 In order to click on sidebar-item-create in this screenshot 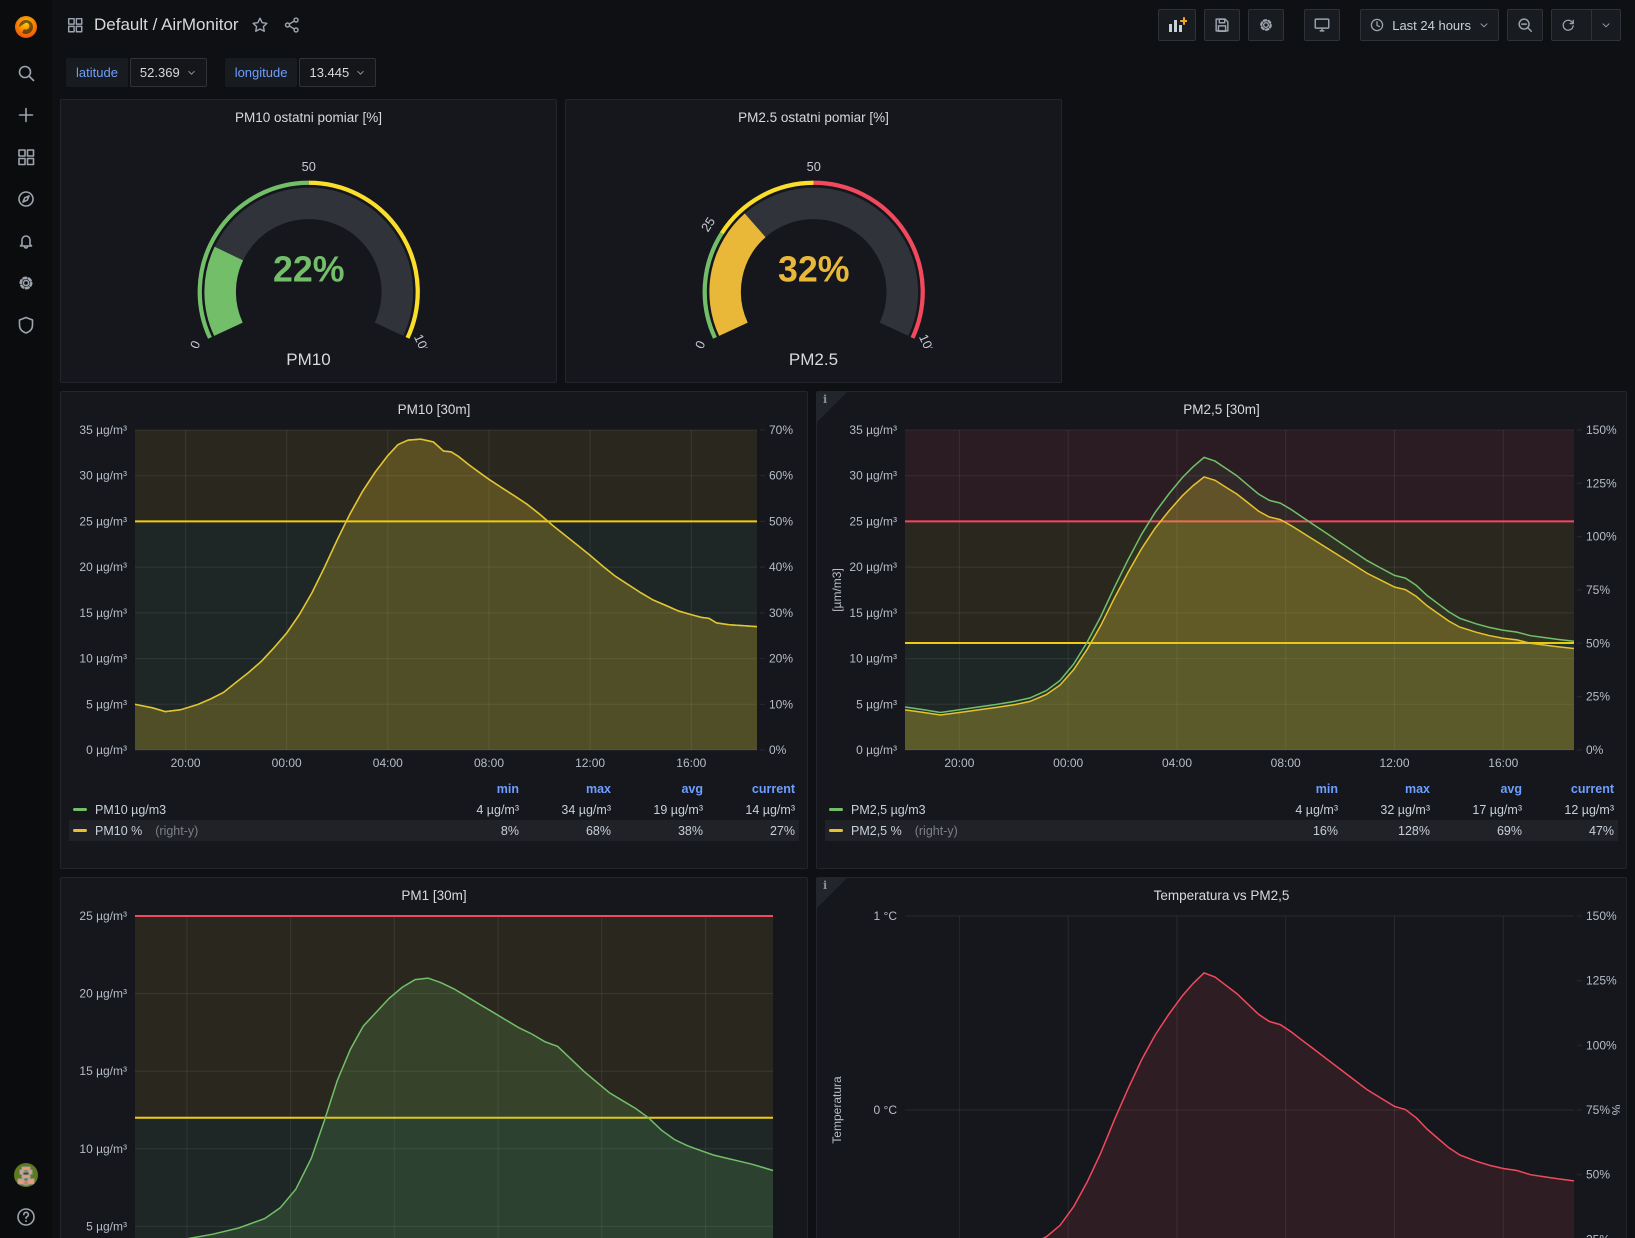, I will do `click(26, 115)`.